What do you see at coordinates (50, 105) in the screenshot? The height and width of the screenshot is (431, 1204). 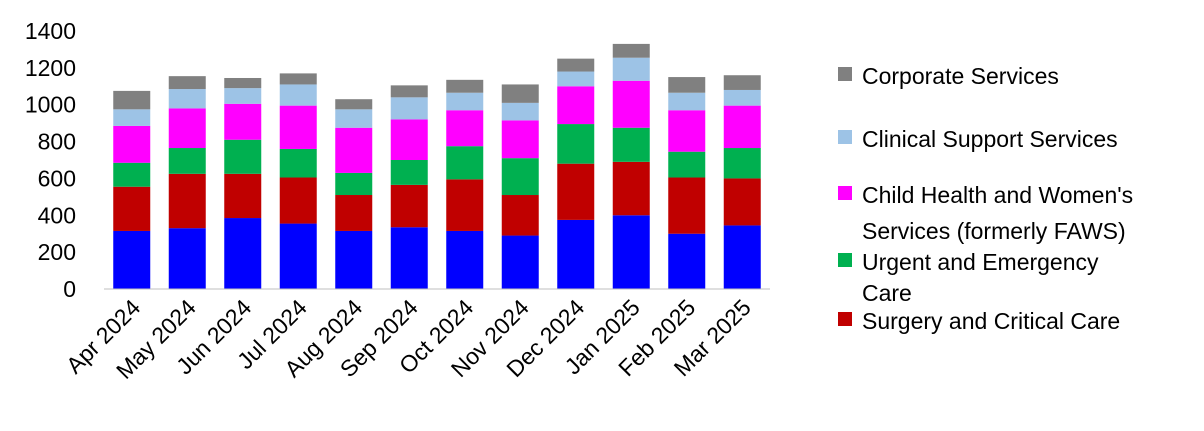 I see `y-tick-label: 1000` at bounding box center [50, 105].